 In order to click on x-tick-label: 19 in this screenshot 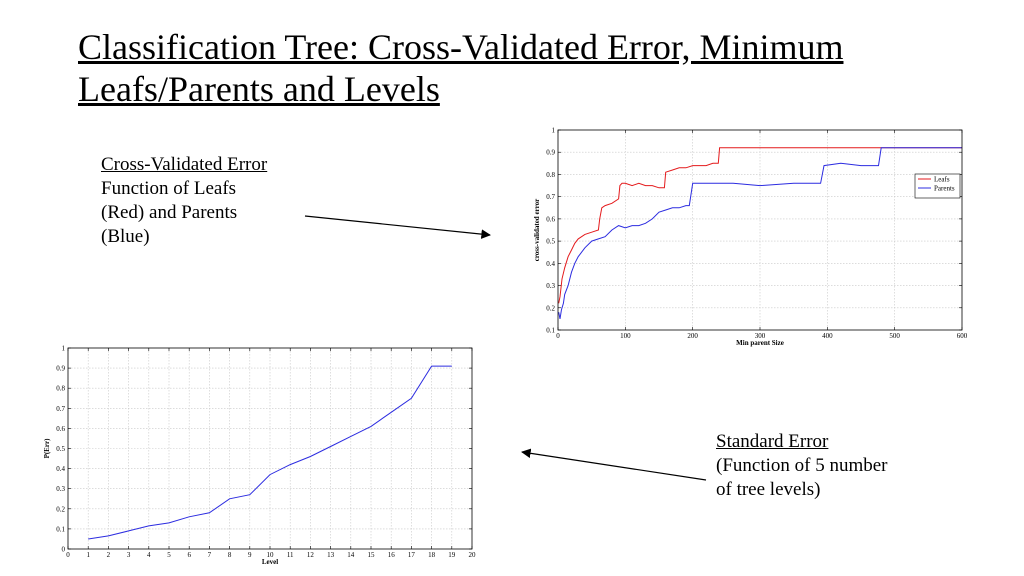, I will do `click(452, 555)`.